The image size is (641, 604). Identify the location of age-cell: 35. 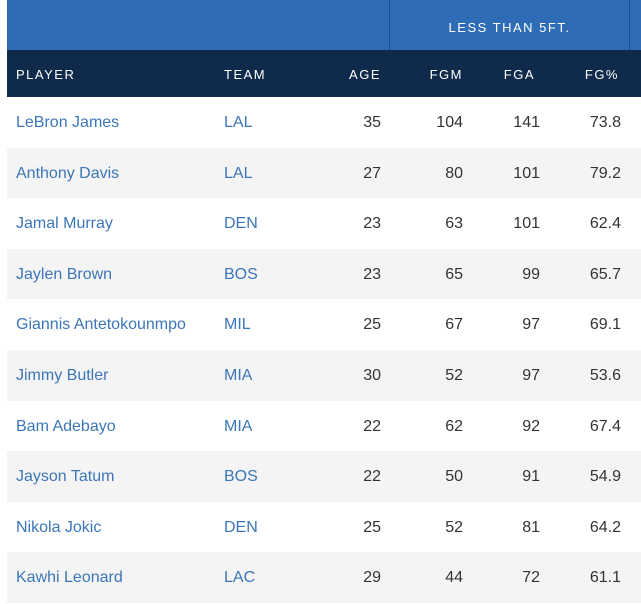
(372, 122).